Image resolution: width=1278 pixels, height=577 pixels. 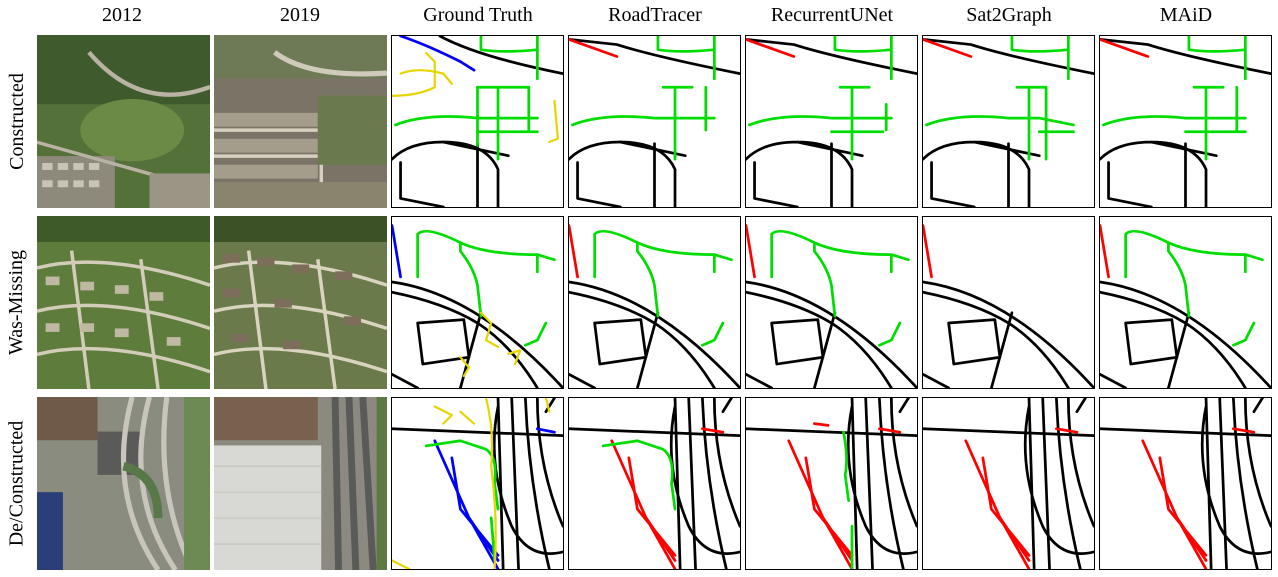 What do you see at coordinates (1185, 121) in the screenshot?
I see `road-map-maid-constructed` at bounding box center [1185, 121].